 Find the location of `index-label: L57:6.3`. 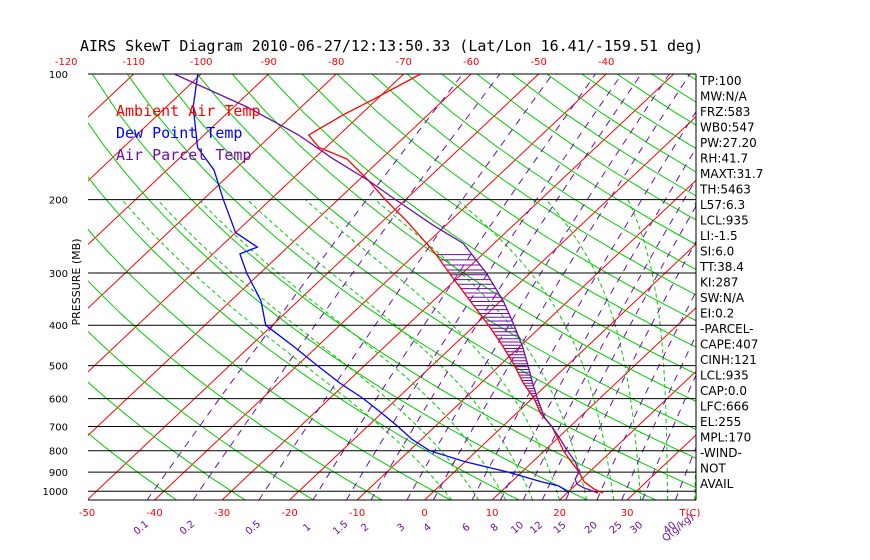

index-label: L57:6.3 is located at coordinates (722, 205).